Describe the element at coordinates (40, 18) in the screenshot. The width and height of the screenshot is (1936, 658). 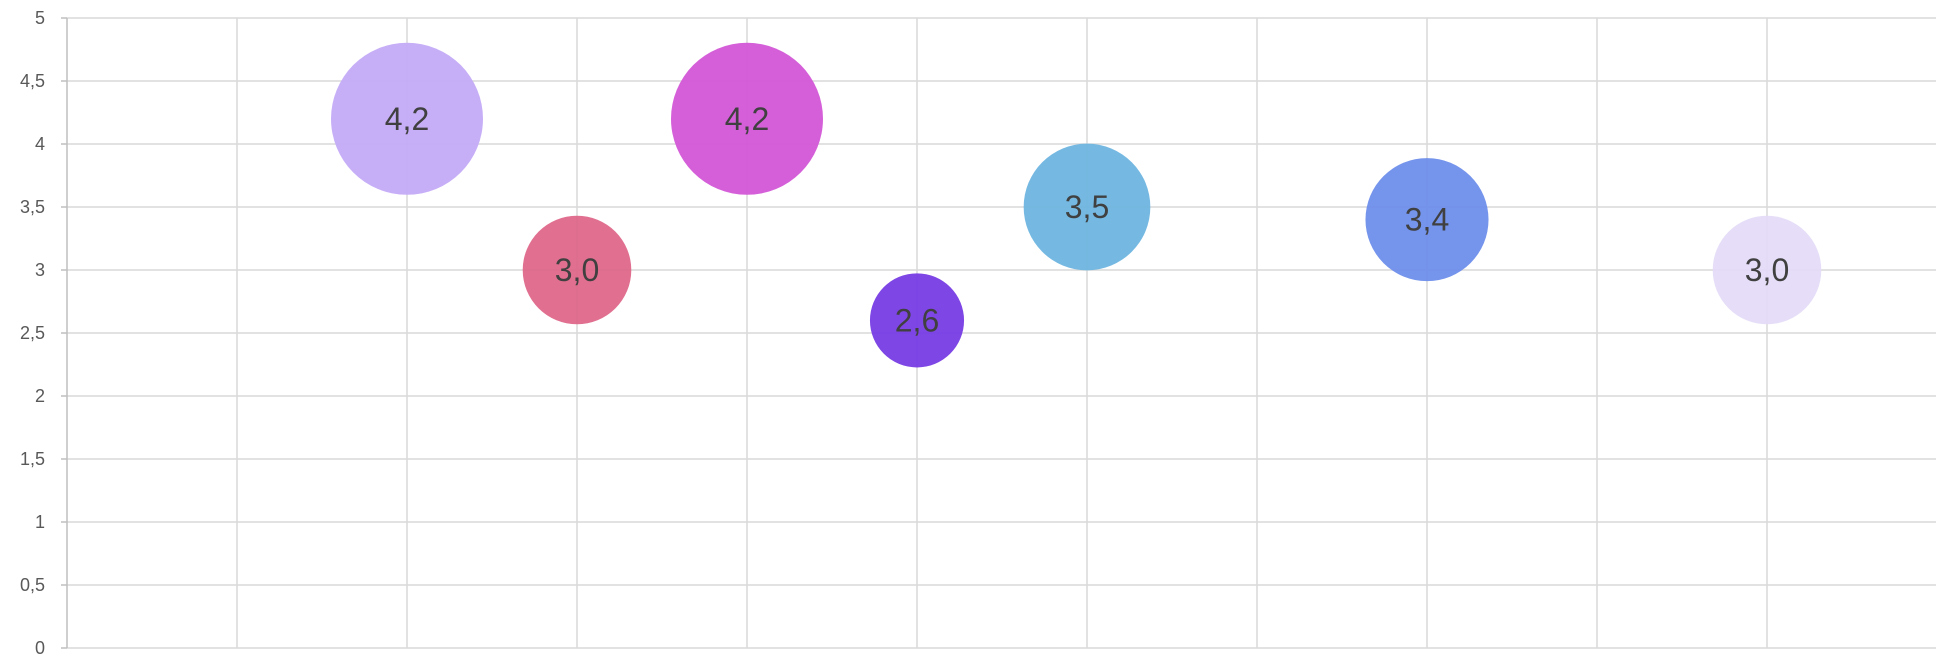
I see `y-tick-label: 5` at that location.